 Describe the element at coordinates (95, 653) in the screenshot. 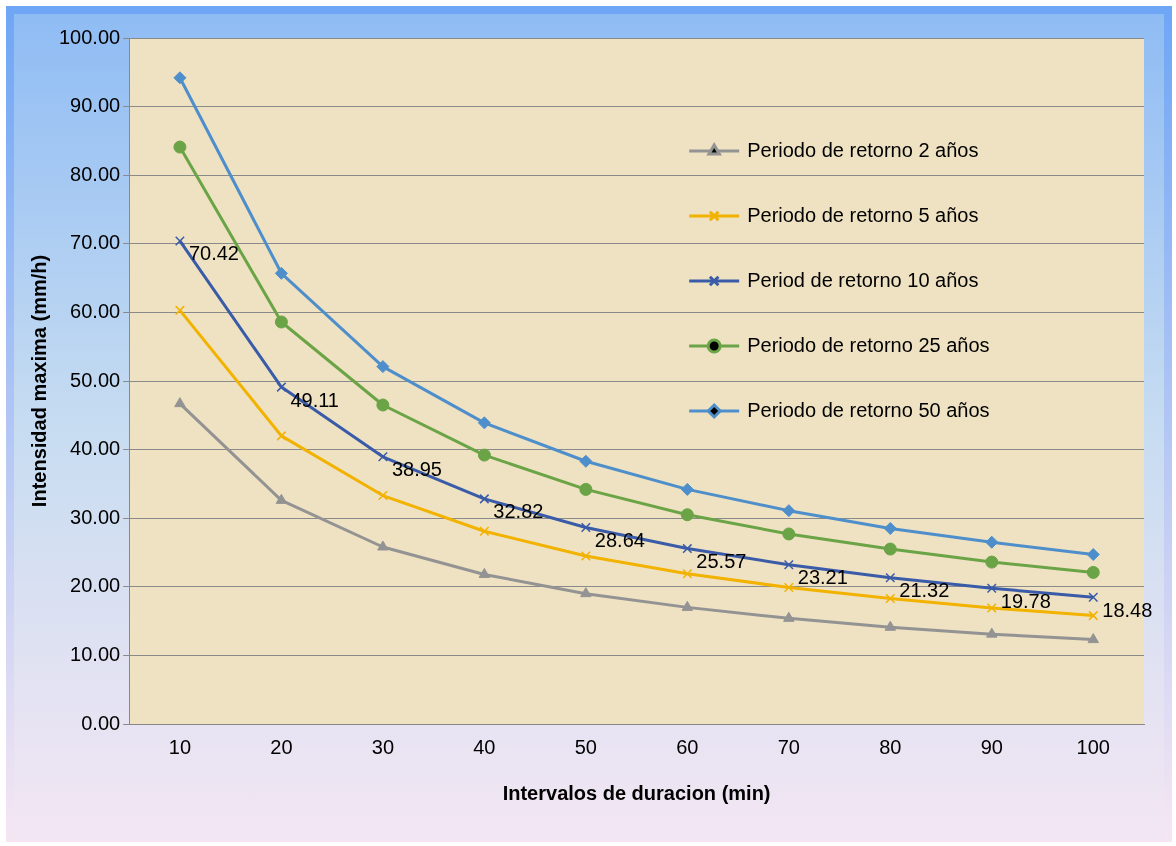

I see `y-tick-label: 10.00` at that location.